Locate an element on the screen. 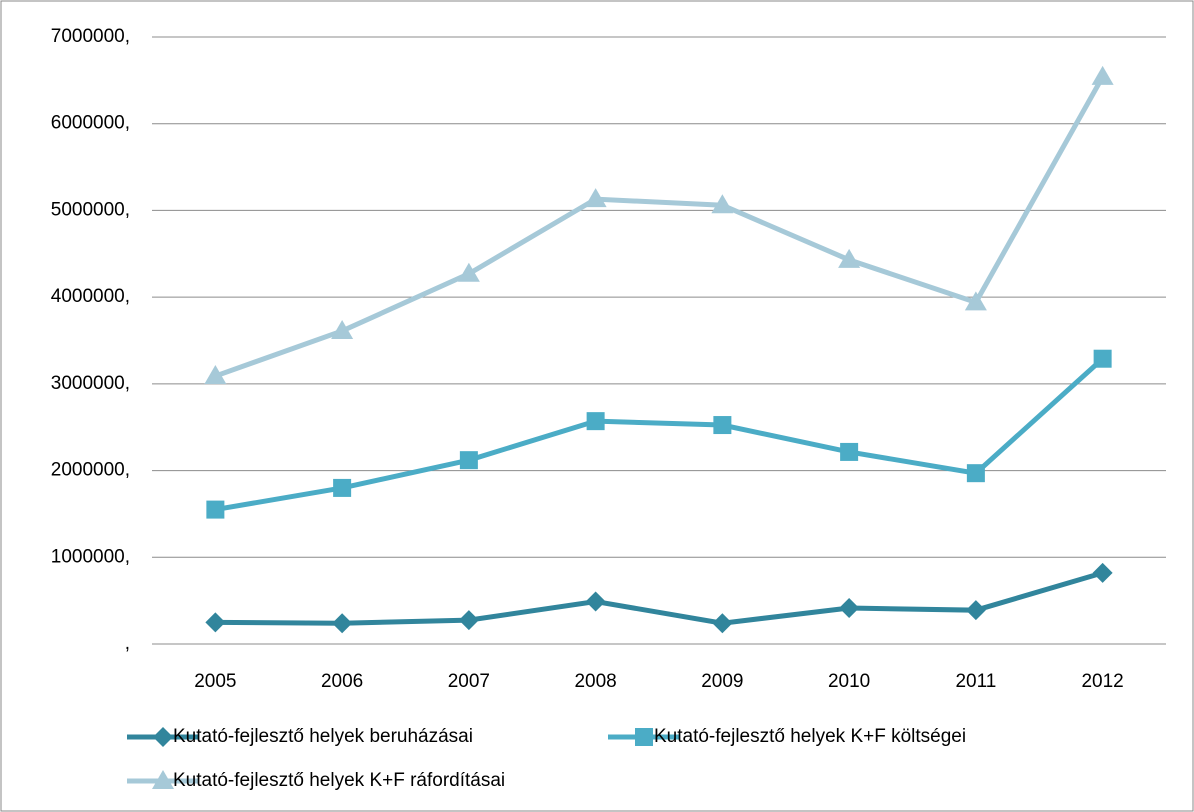 The width and height of the screenshot is (1194, 812). y-tick-label: 4000000, is located at coordinates (90, 296).